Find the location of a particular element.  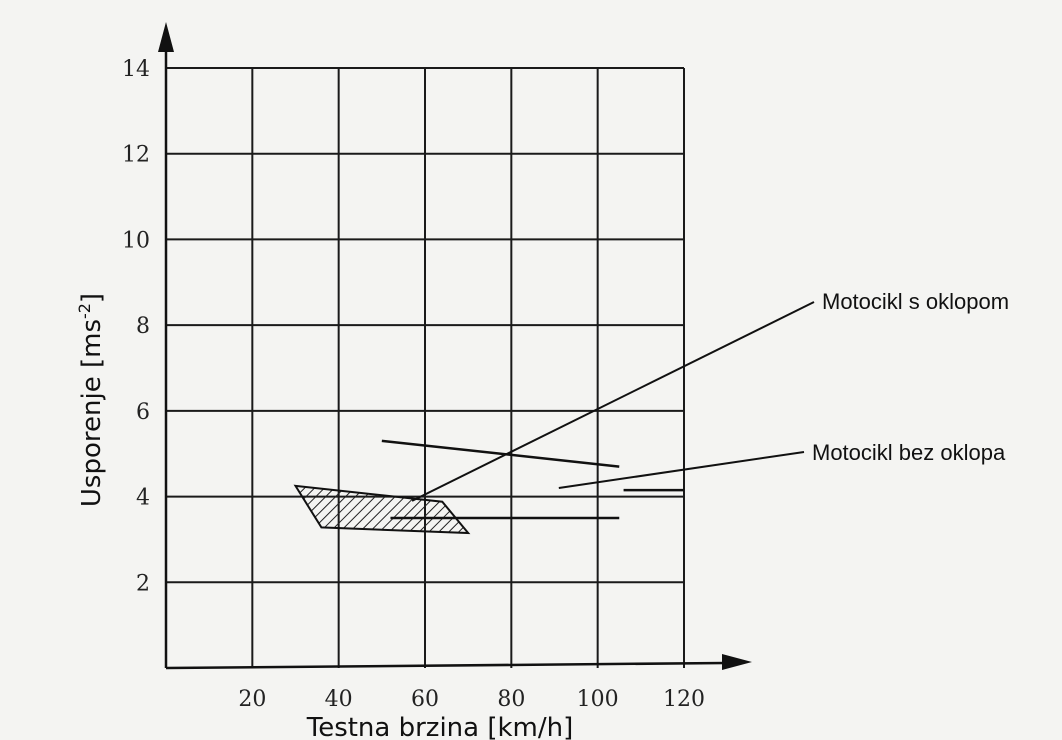

x-tick-label: 120 is located at coordinates (684, 699).